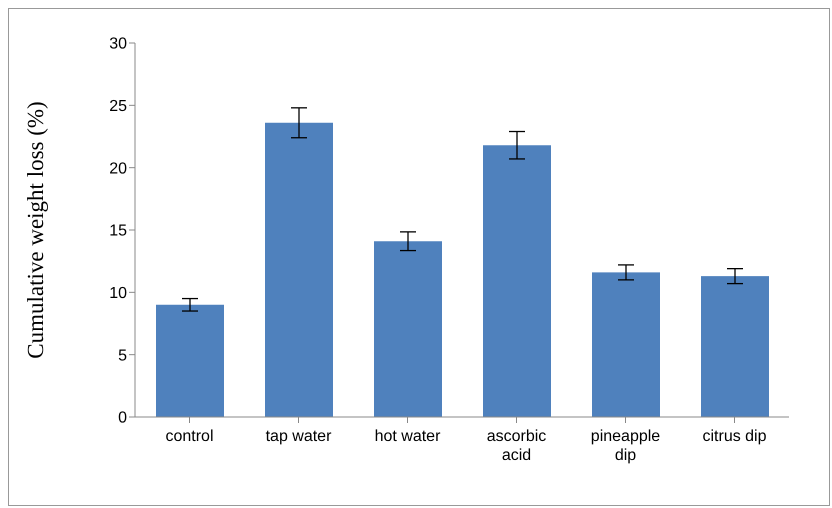 This screenshot has height=508, width=832. What do you see at coordinates (299, 436) in the screenshot?
I see `x-tick-label: tap water` at bounding box center [299, 436].